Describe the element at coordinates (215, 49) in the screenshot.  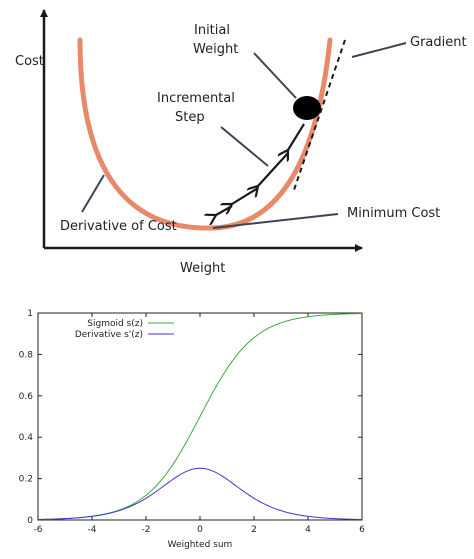
I see `initial-weight-label-line2: Weight` at that location.